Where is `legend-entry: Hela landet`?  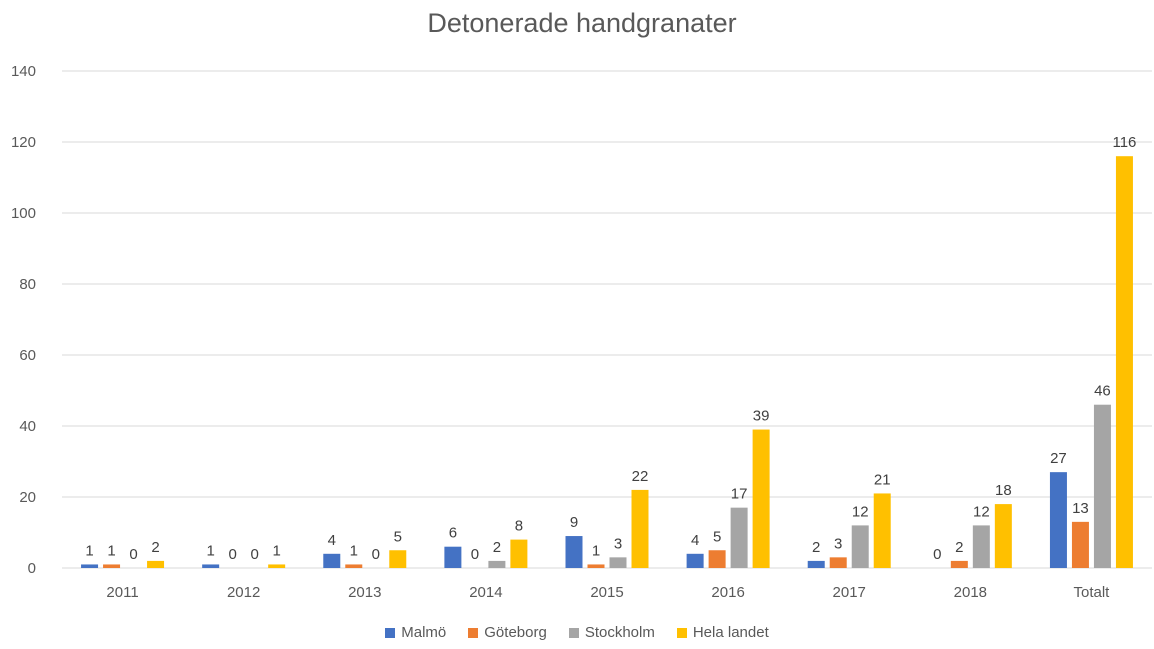
legend-entry: Hela landet is located at coordinates (722, 632).